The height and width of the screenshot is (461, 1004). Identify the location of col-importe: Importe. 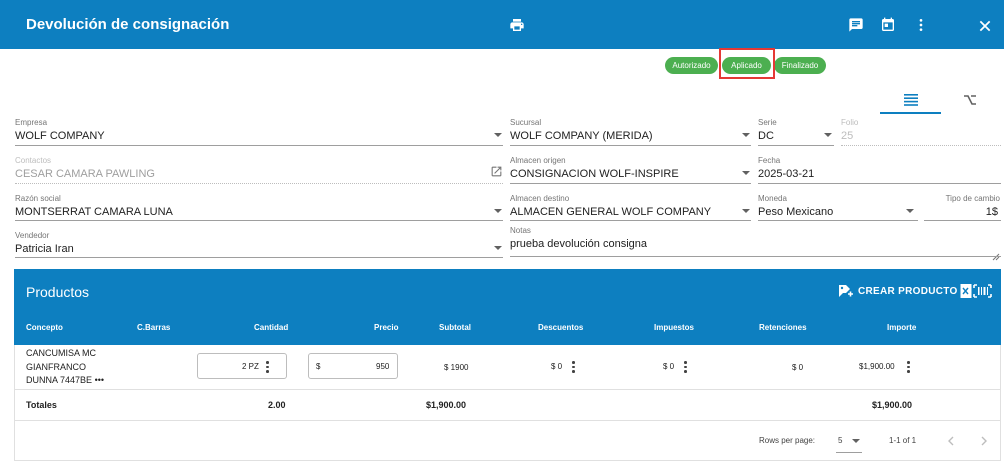
(902, 327).